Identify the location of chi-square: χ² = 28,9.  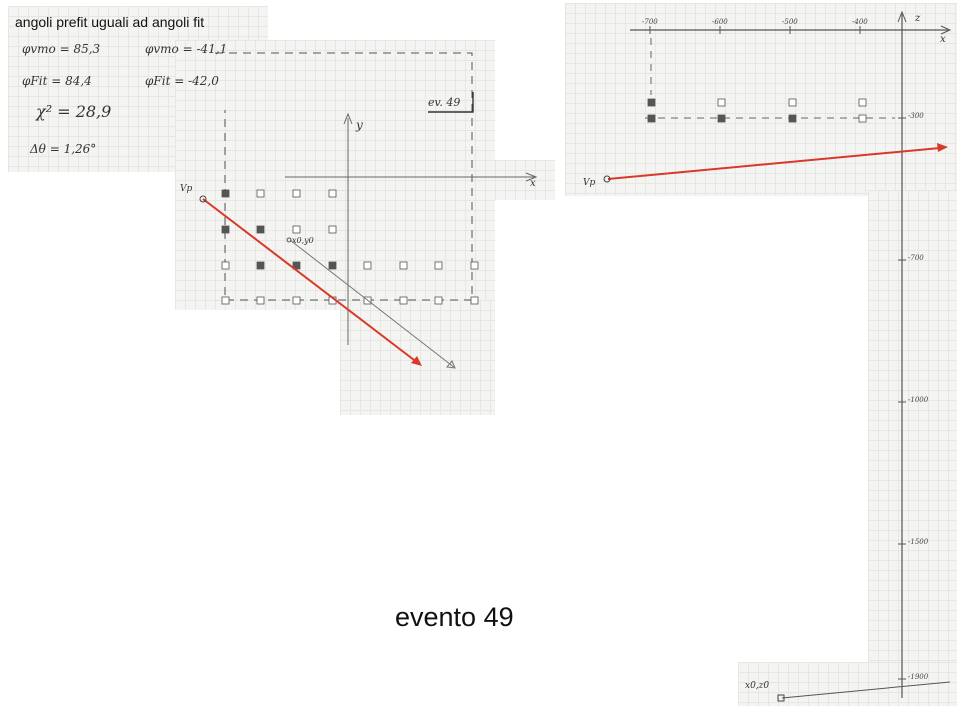
(74, 111).